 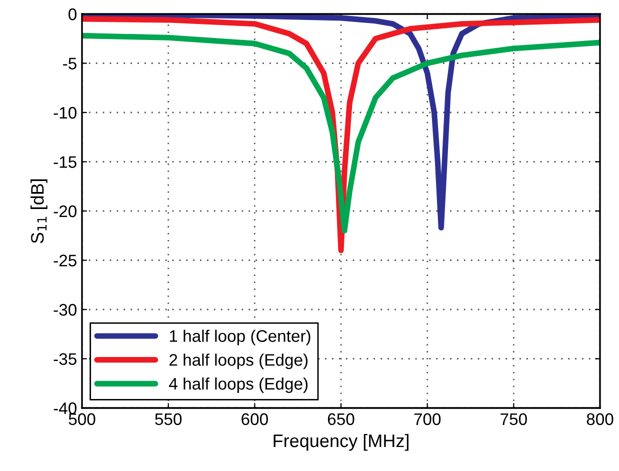 What do you see at coordinates (69, 64) in the screenshot?
I see `y-tick-label: -5` at bounding box center [69, 64].